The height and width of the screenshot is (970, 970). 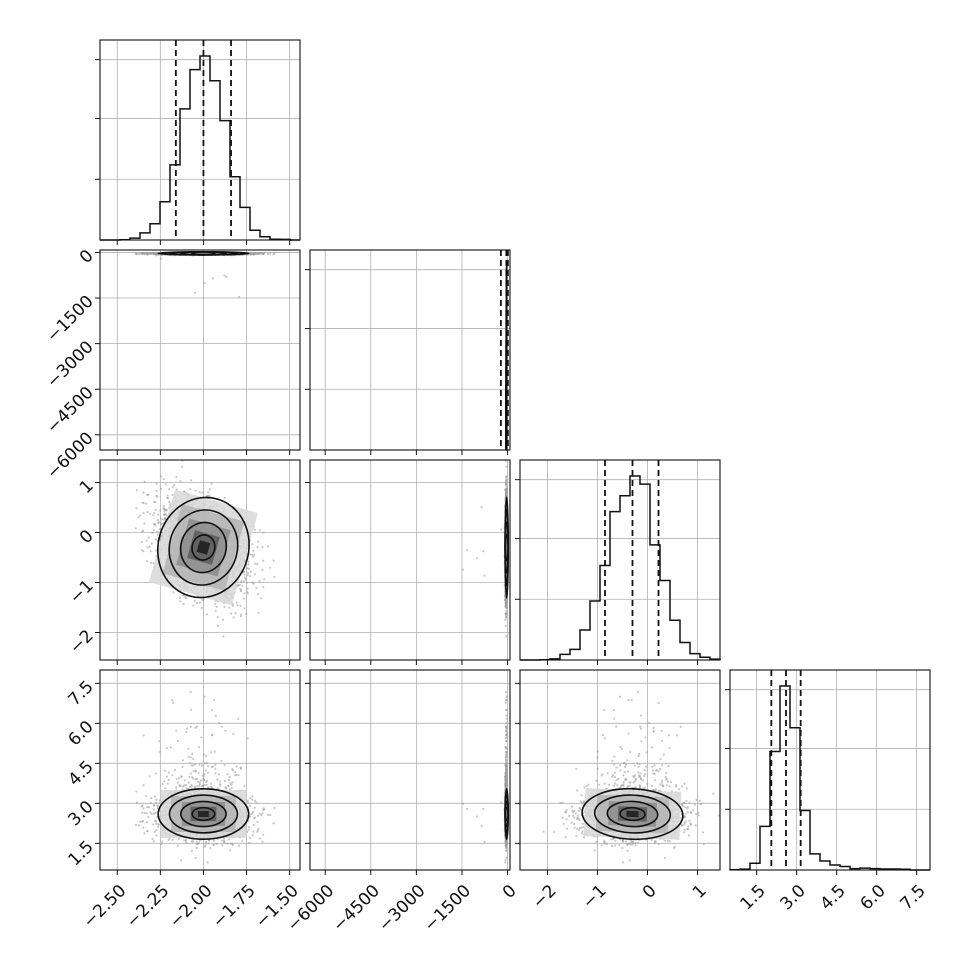 What do you see at coordinates (200, 148) in the screenshot?
I see `histogram-p0` at bounding box center [200, 148].